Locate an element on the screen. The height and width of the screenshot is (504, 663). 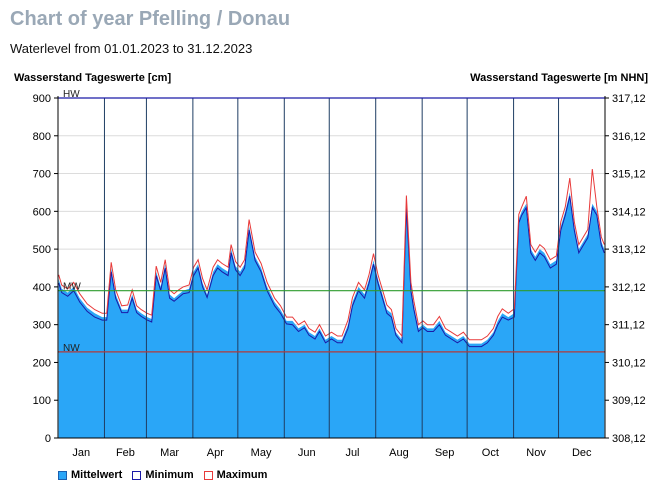
legend-item-minimum: Minimum is located at coordinates (163, 475).